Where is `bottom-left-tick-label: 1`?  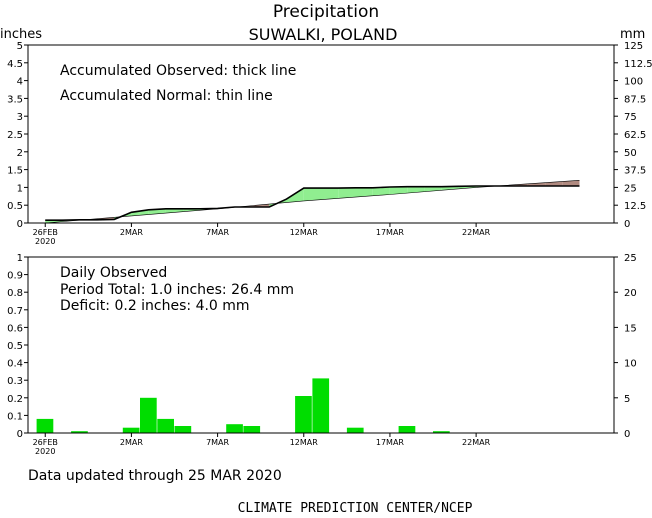 bottom-left-tick-label: 1 is located at coordinates (20, 258).